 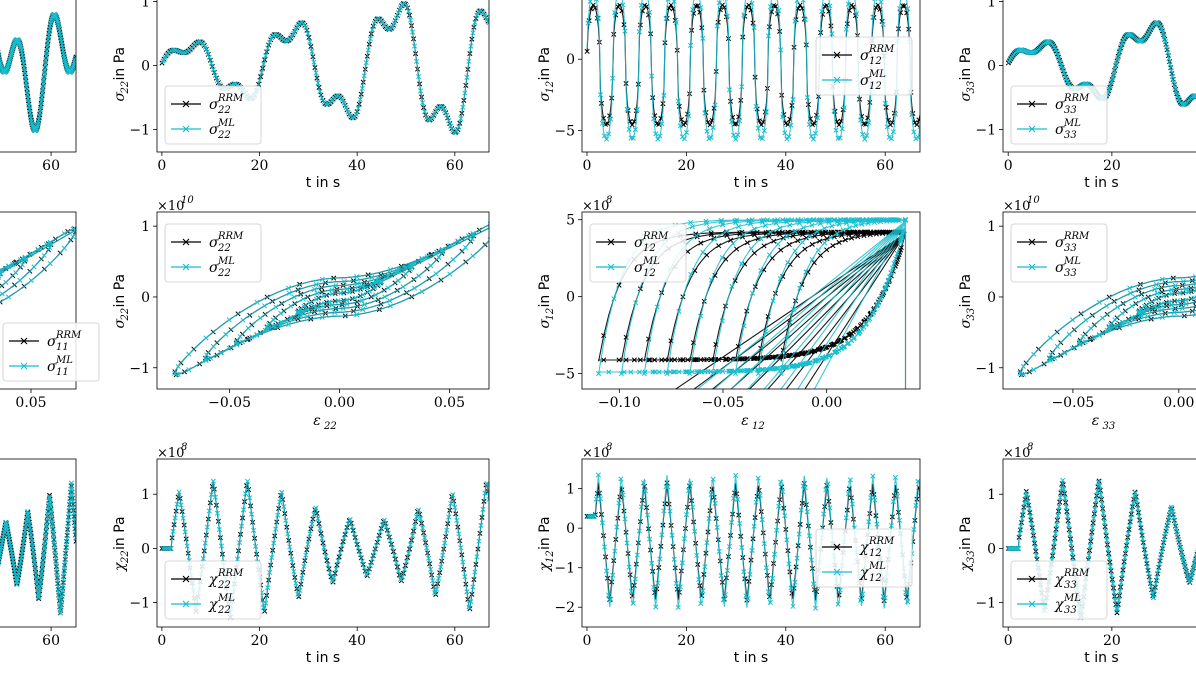 I want to click on legend-symbol: χ, so click(x=864, y=548).